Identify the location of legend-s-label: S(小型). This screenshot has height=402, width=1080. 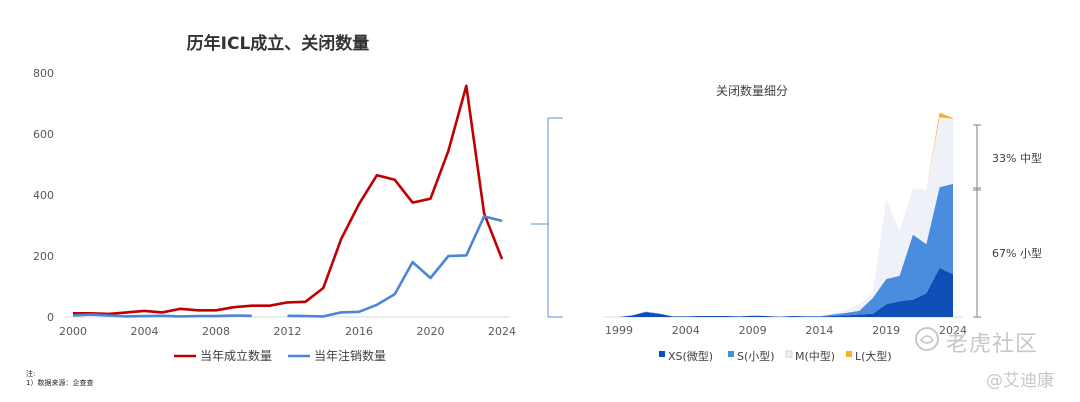
(756, 356).